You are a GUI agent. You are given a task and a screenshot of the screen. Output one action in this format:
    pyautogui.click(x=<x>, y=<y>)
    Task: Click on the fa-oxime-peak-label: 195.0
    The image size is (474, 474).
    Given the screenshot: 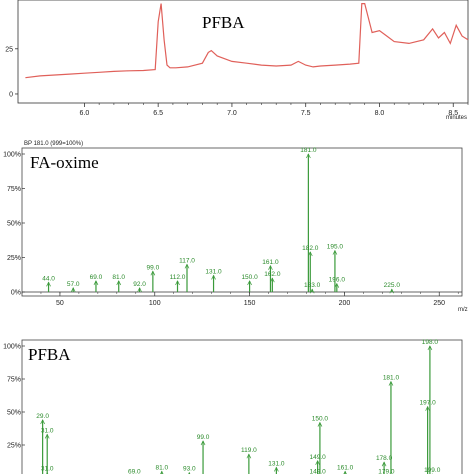 What is the action you would take?
    pyautogui.click(x=335, y=247)
    